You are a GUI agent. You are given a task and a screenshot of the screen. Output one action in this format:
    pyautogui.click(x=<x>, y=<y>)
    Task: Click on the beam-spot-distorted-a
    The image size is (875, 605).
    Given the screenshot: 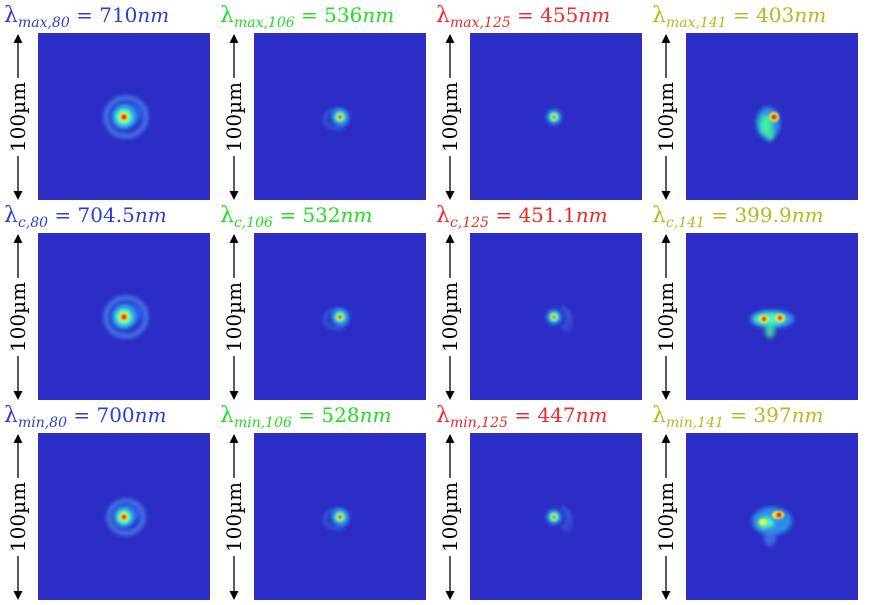 What is the action you would take?
    pyautogui.click(x=772, y=116)
    